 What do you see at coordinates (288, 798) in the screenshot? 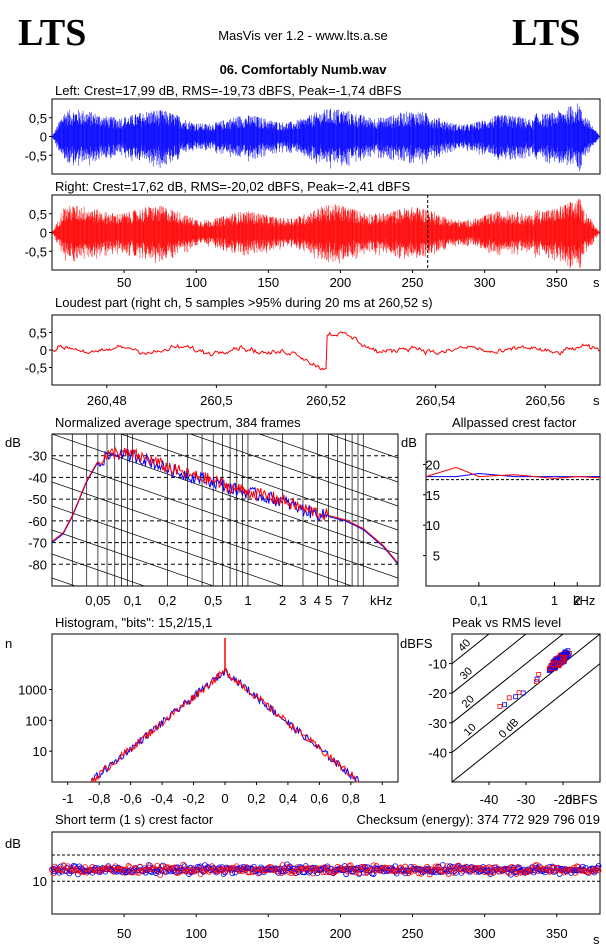
I see `histogram-xtick-label: 0,4` at bounding box center [288, 798].